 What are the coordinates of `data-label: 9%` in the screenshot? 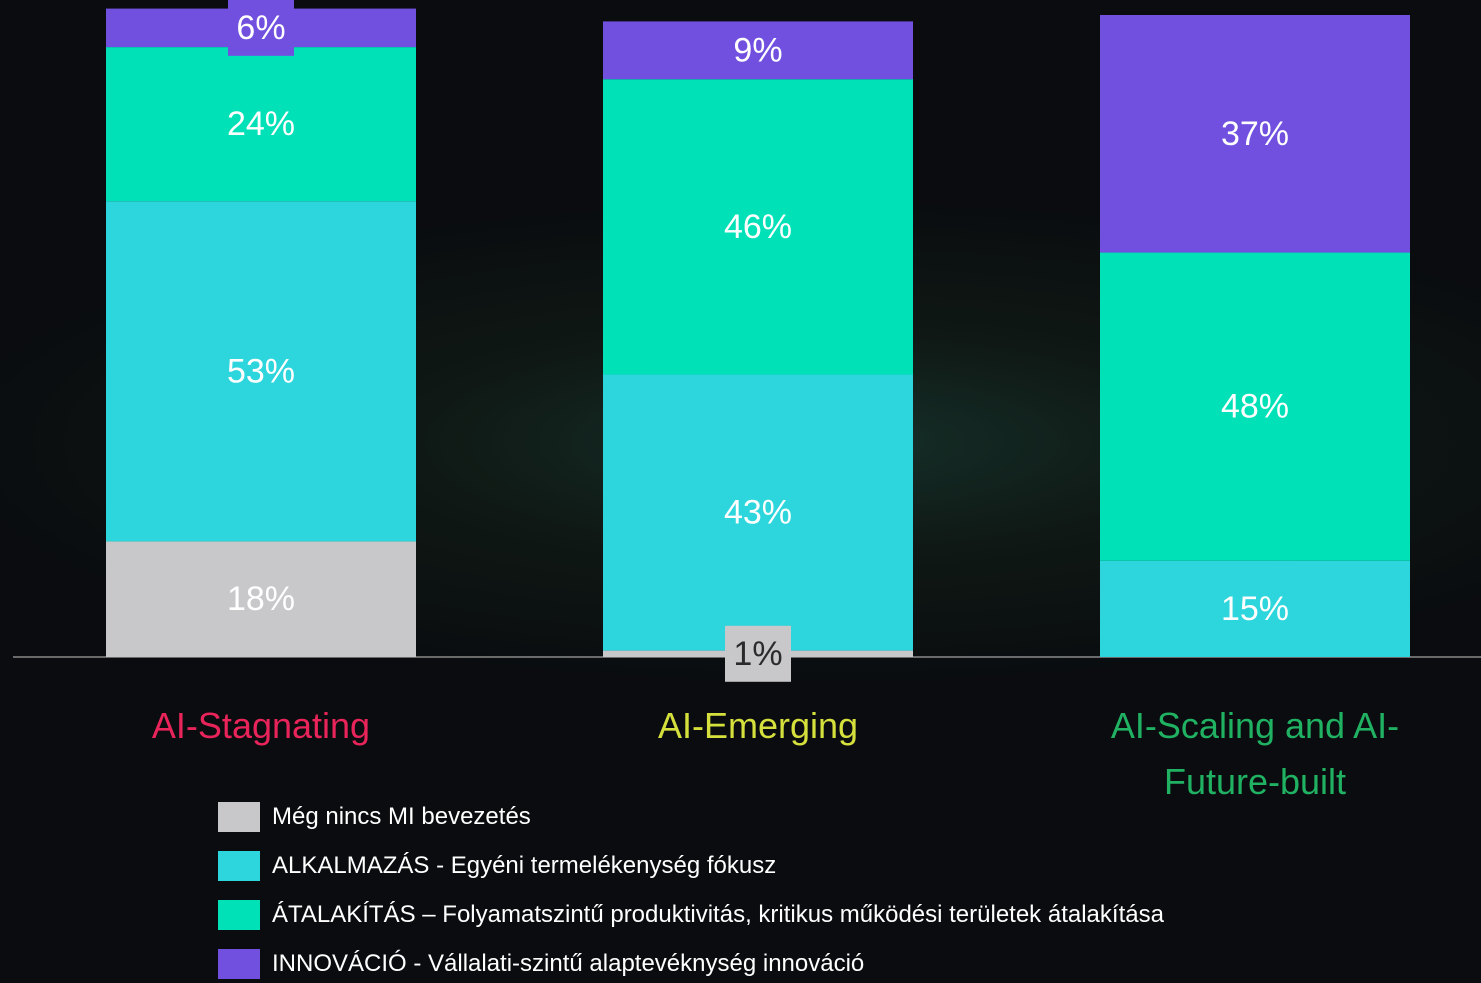 It's located at (757, 50).